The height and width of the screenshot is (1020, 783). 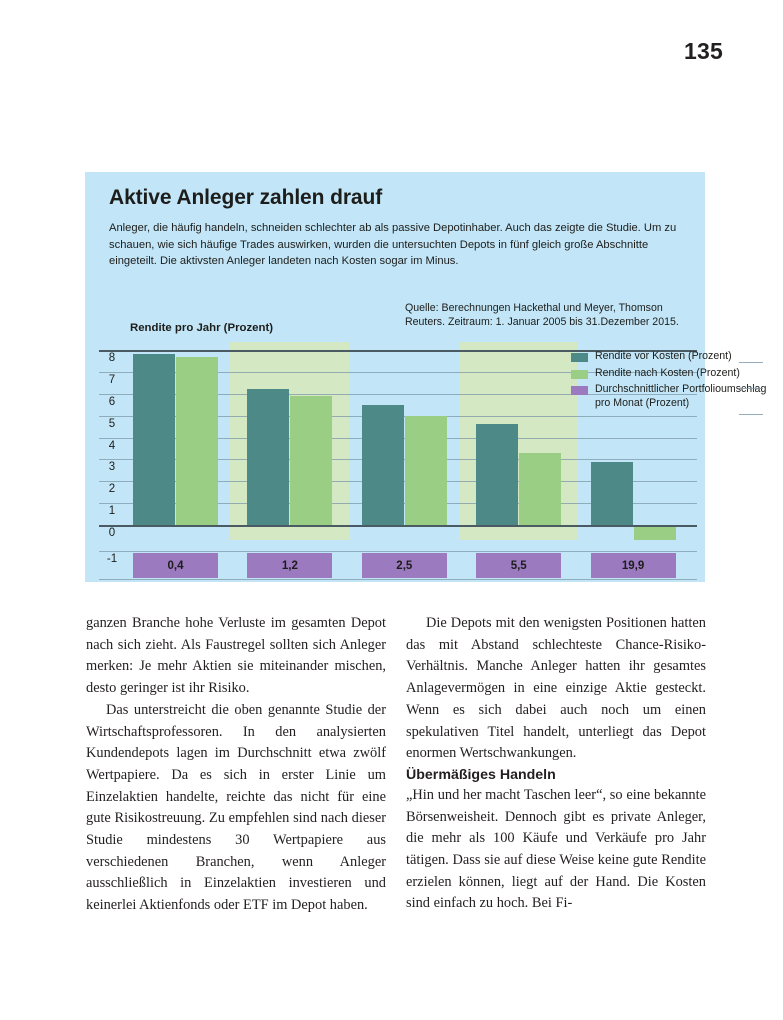 I want to click on y-axis-tick-label: 0, so click(x=112, y=533).